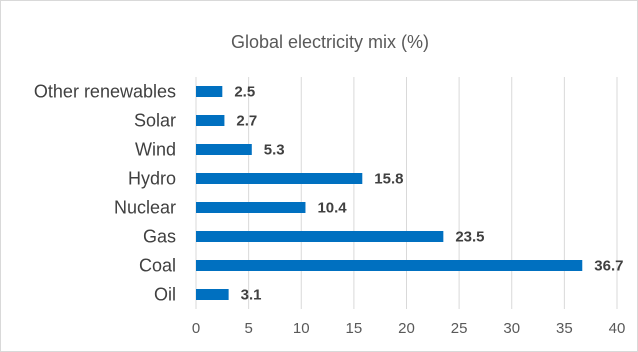 The image size is (638, 352). Describe the element at coordinates (165, 295) in the screenshot. I see `category-label: Oil` at that location.